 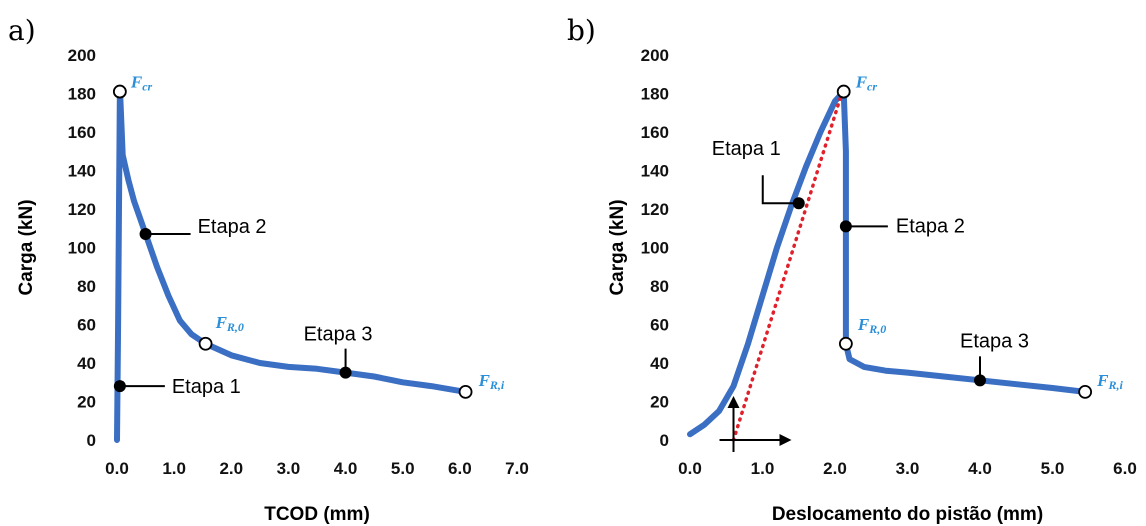 What do you see at coordinates (317, 514) in the screenshot?
I see `x-axis-label: TCOD (mm)` at bounding box center [317, 514].